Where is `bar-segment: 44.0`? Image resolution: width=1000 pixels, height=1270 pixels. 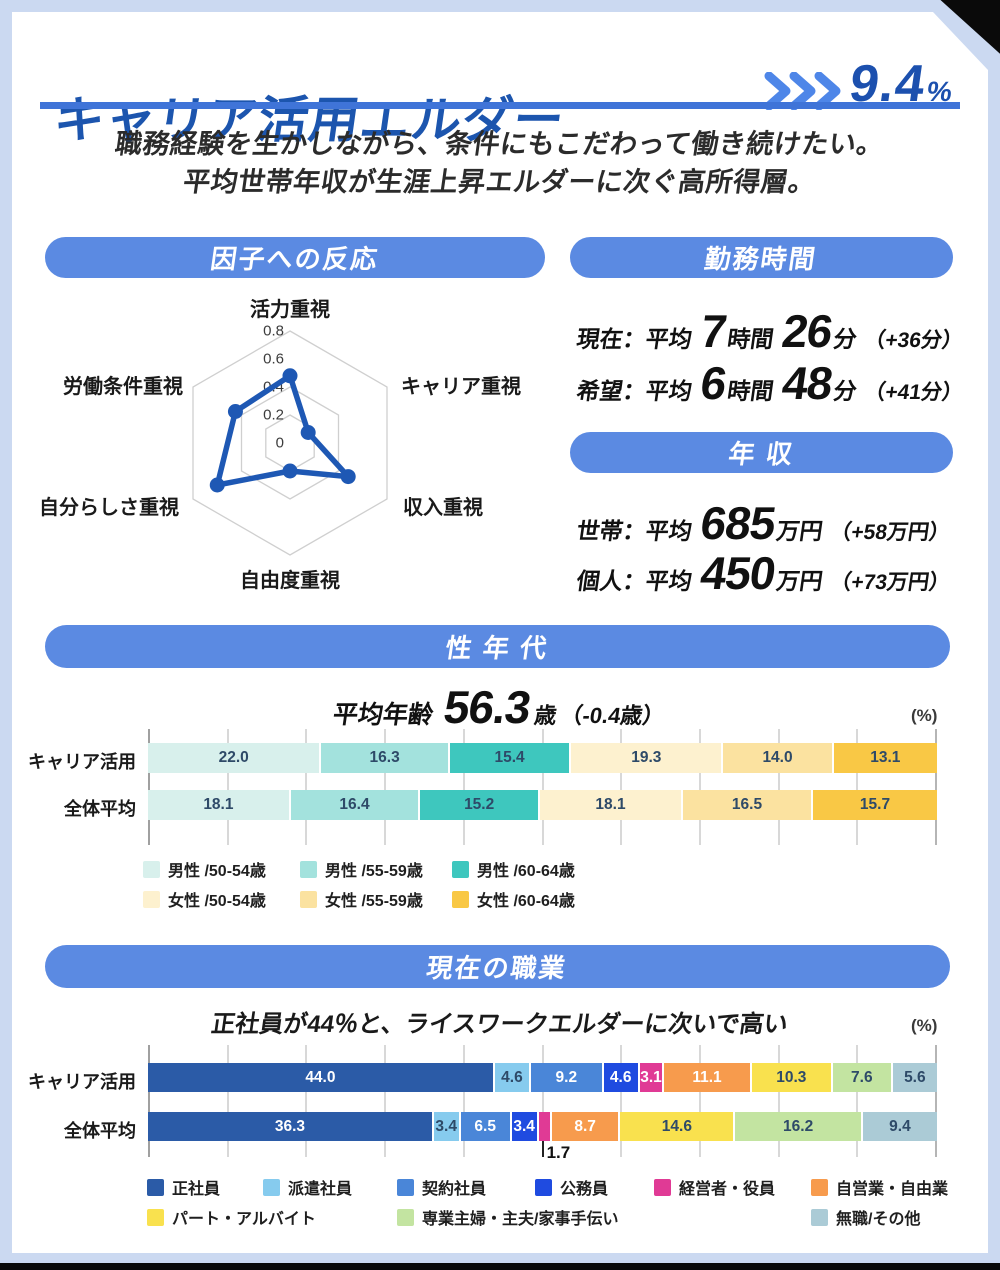 bar-segment: 44.0 is located at coordinates (321, 1077).